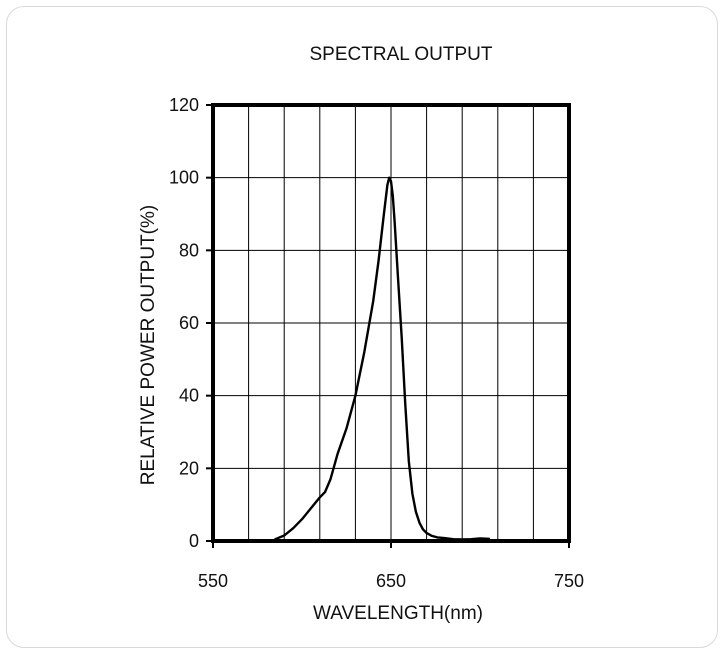 This screenshot has width=726, height=656. I want to click on y-tick-label: 100, so click(184, 178).